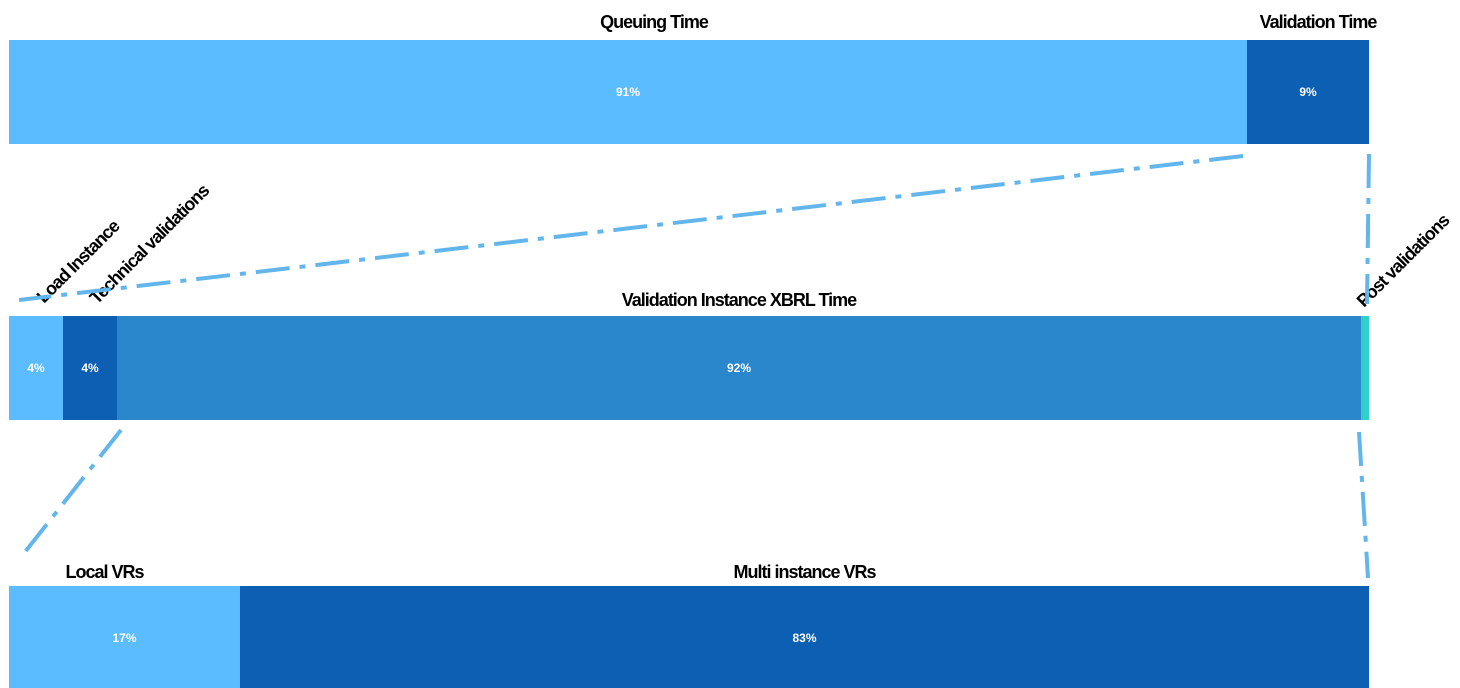  I want to click on bar-segment-multi-instance-vrs, so click(804, 637).